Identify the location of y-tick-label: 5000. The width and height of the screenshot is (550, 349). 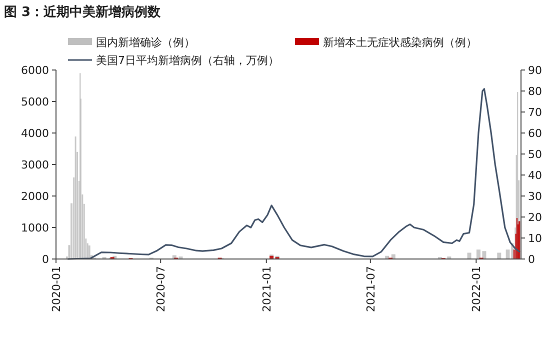
(35, 102).